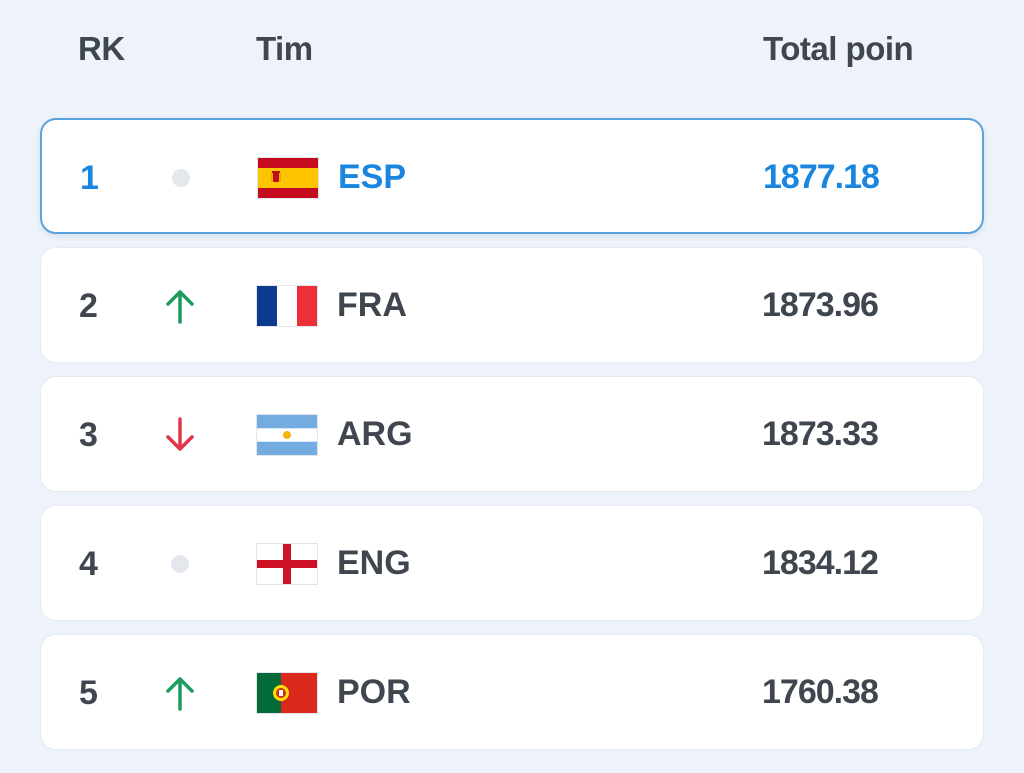 The height and width of the screenshot is (773, 1024). What do you see at coordinates (512, 692) in the screenshot?
I see `ranking-row-por: 5 POR 1760.38` at bounding box center [512, 692].